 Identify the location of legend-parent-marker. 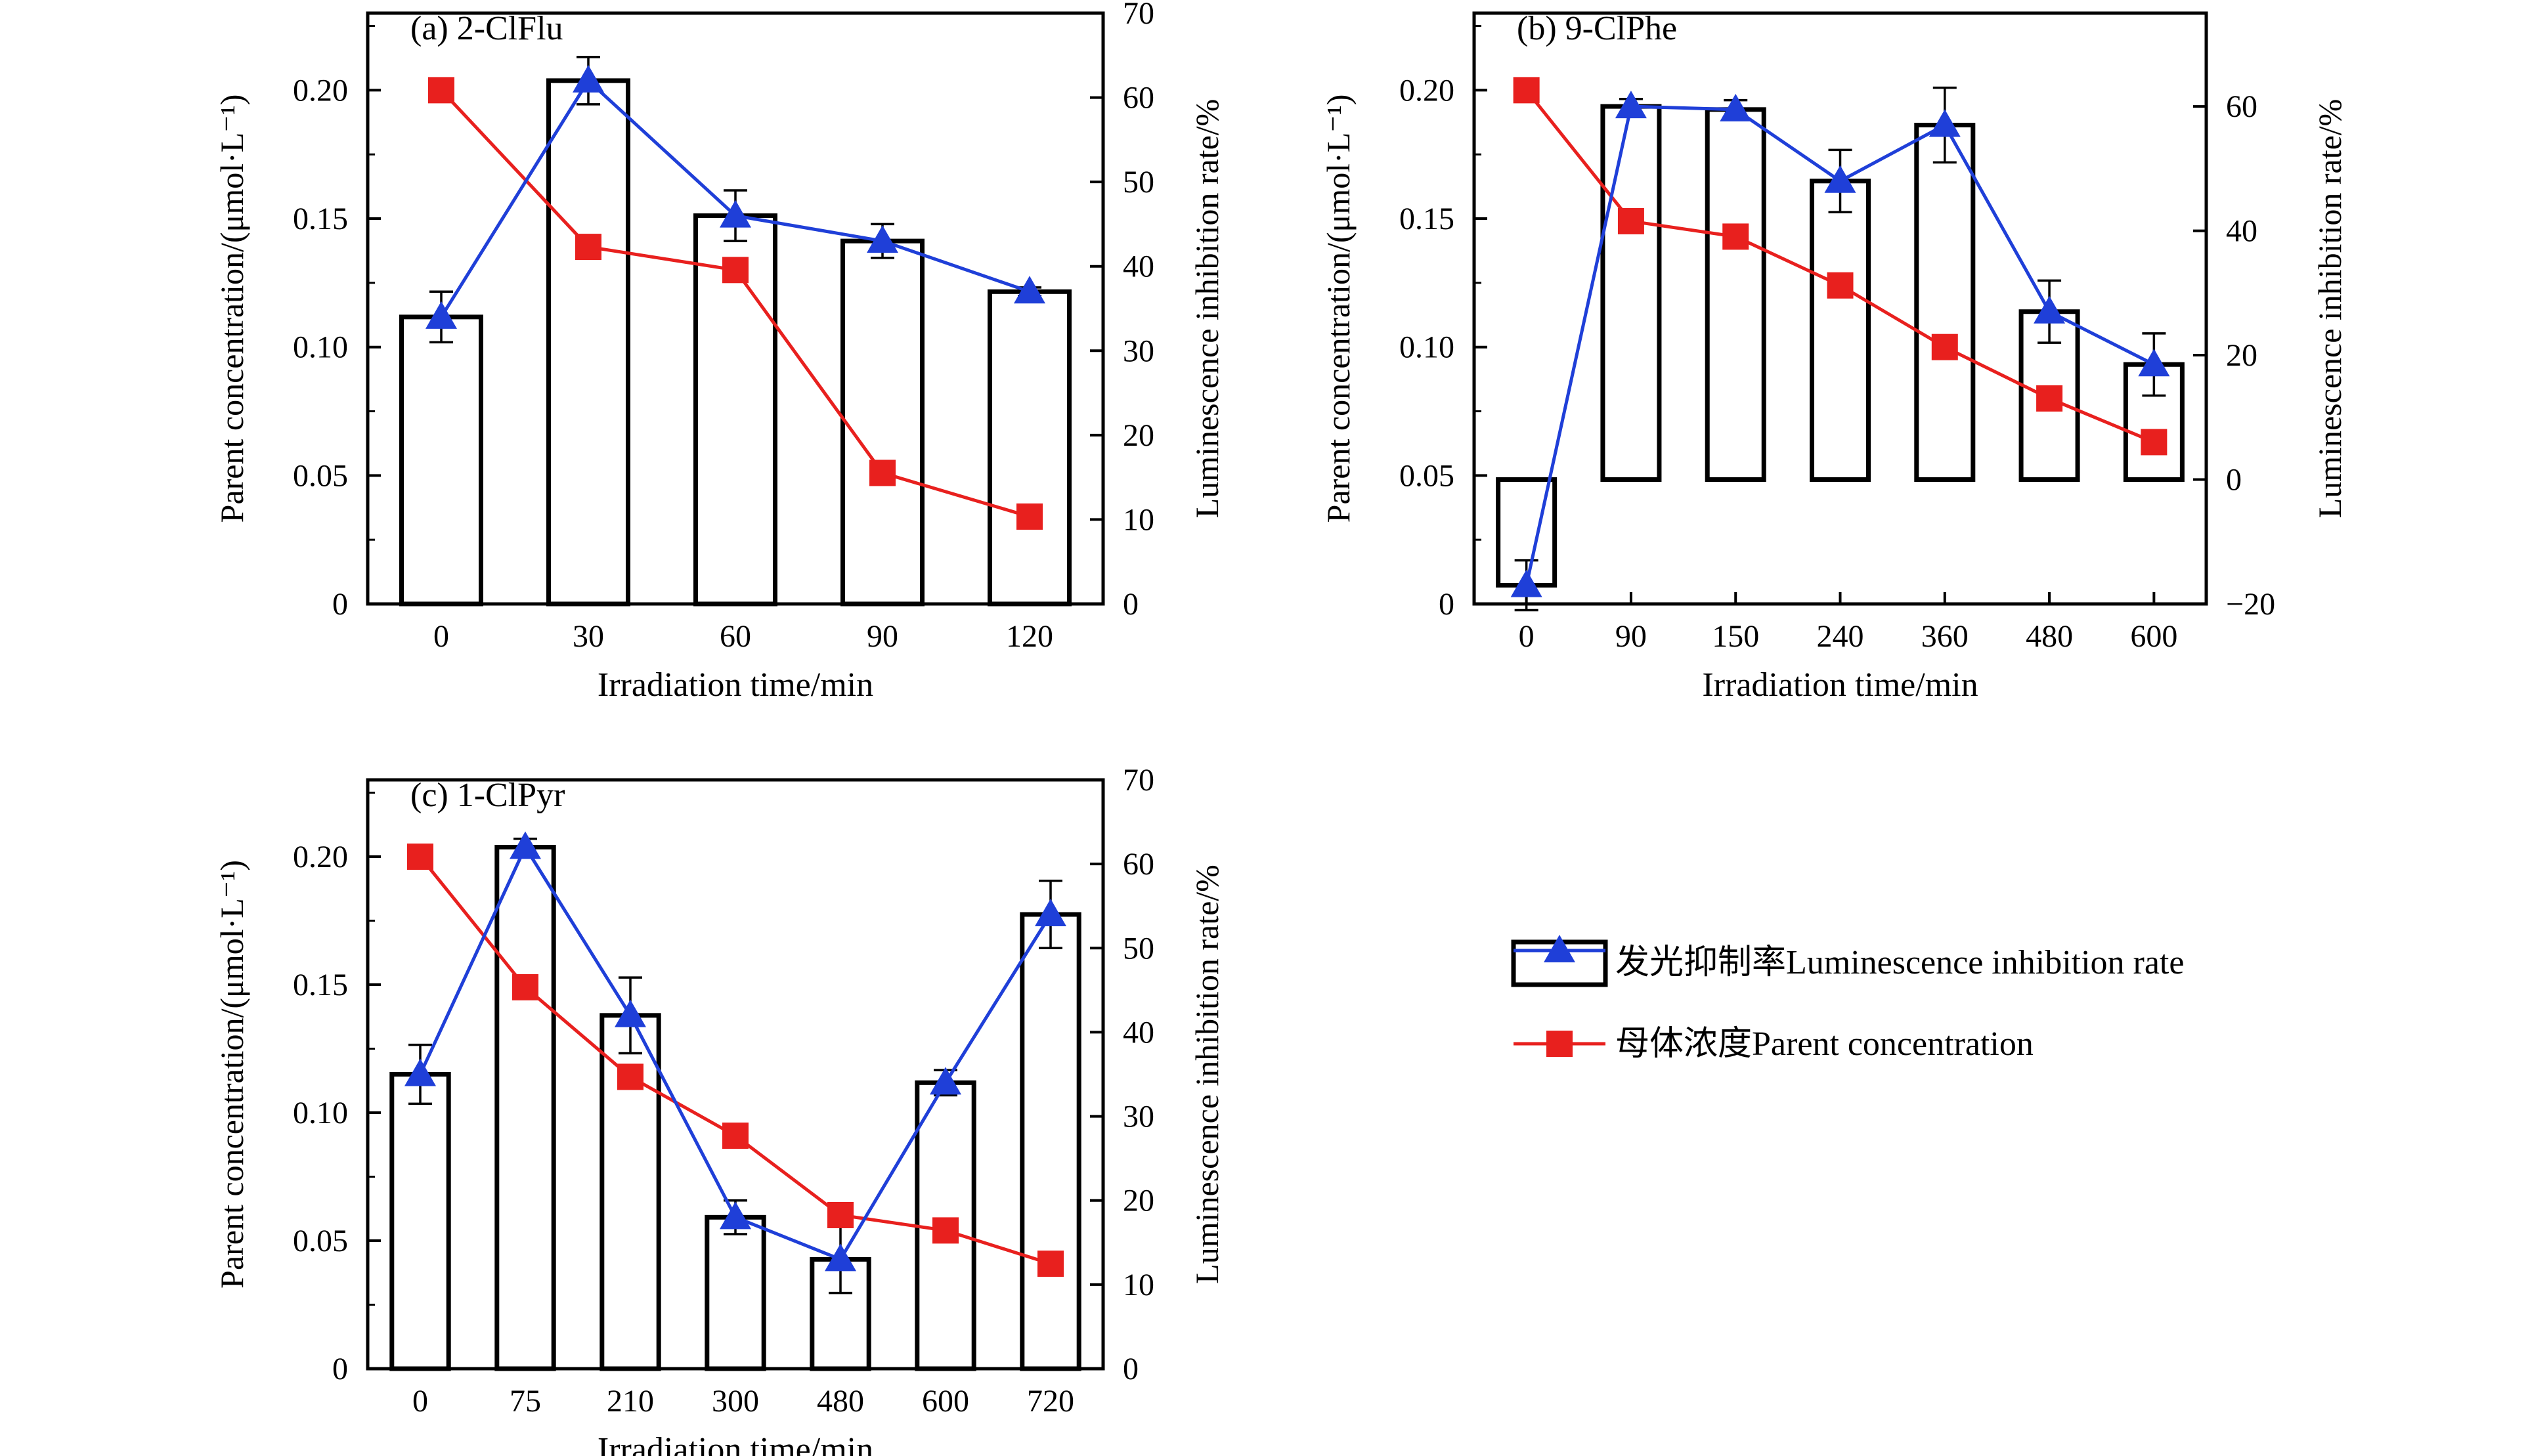
(1560, 1044).